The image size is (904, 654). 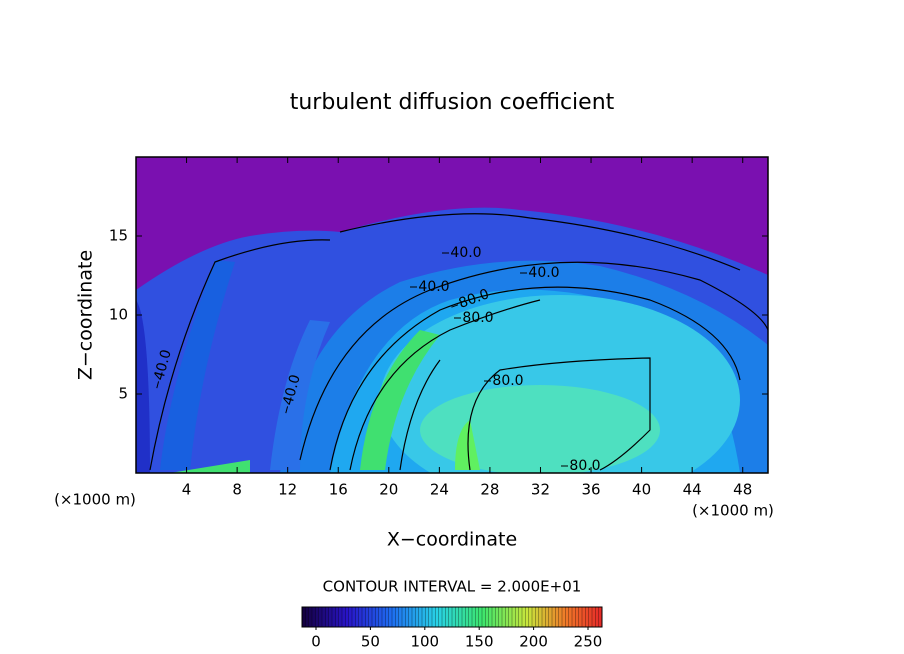 What do you see at coordinates (123, 394) in the screenshot?
I see `y-tick-label: 5` at bounding box center [123, 394].